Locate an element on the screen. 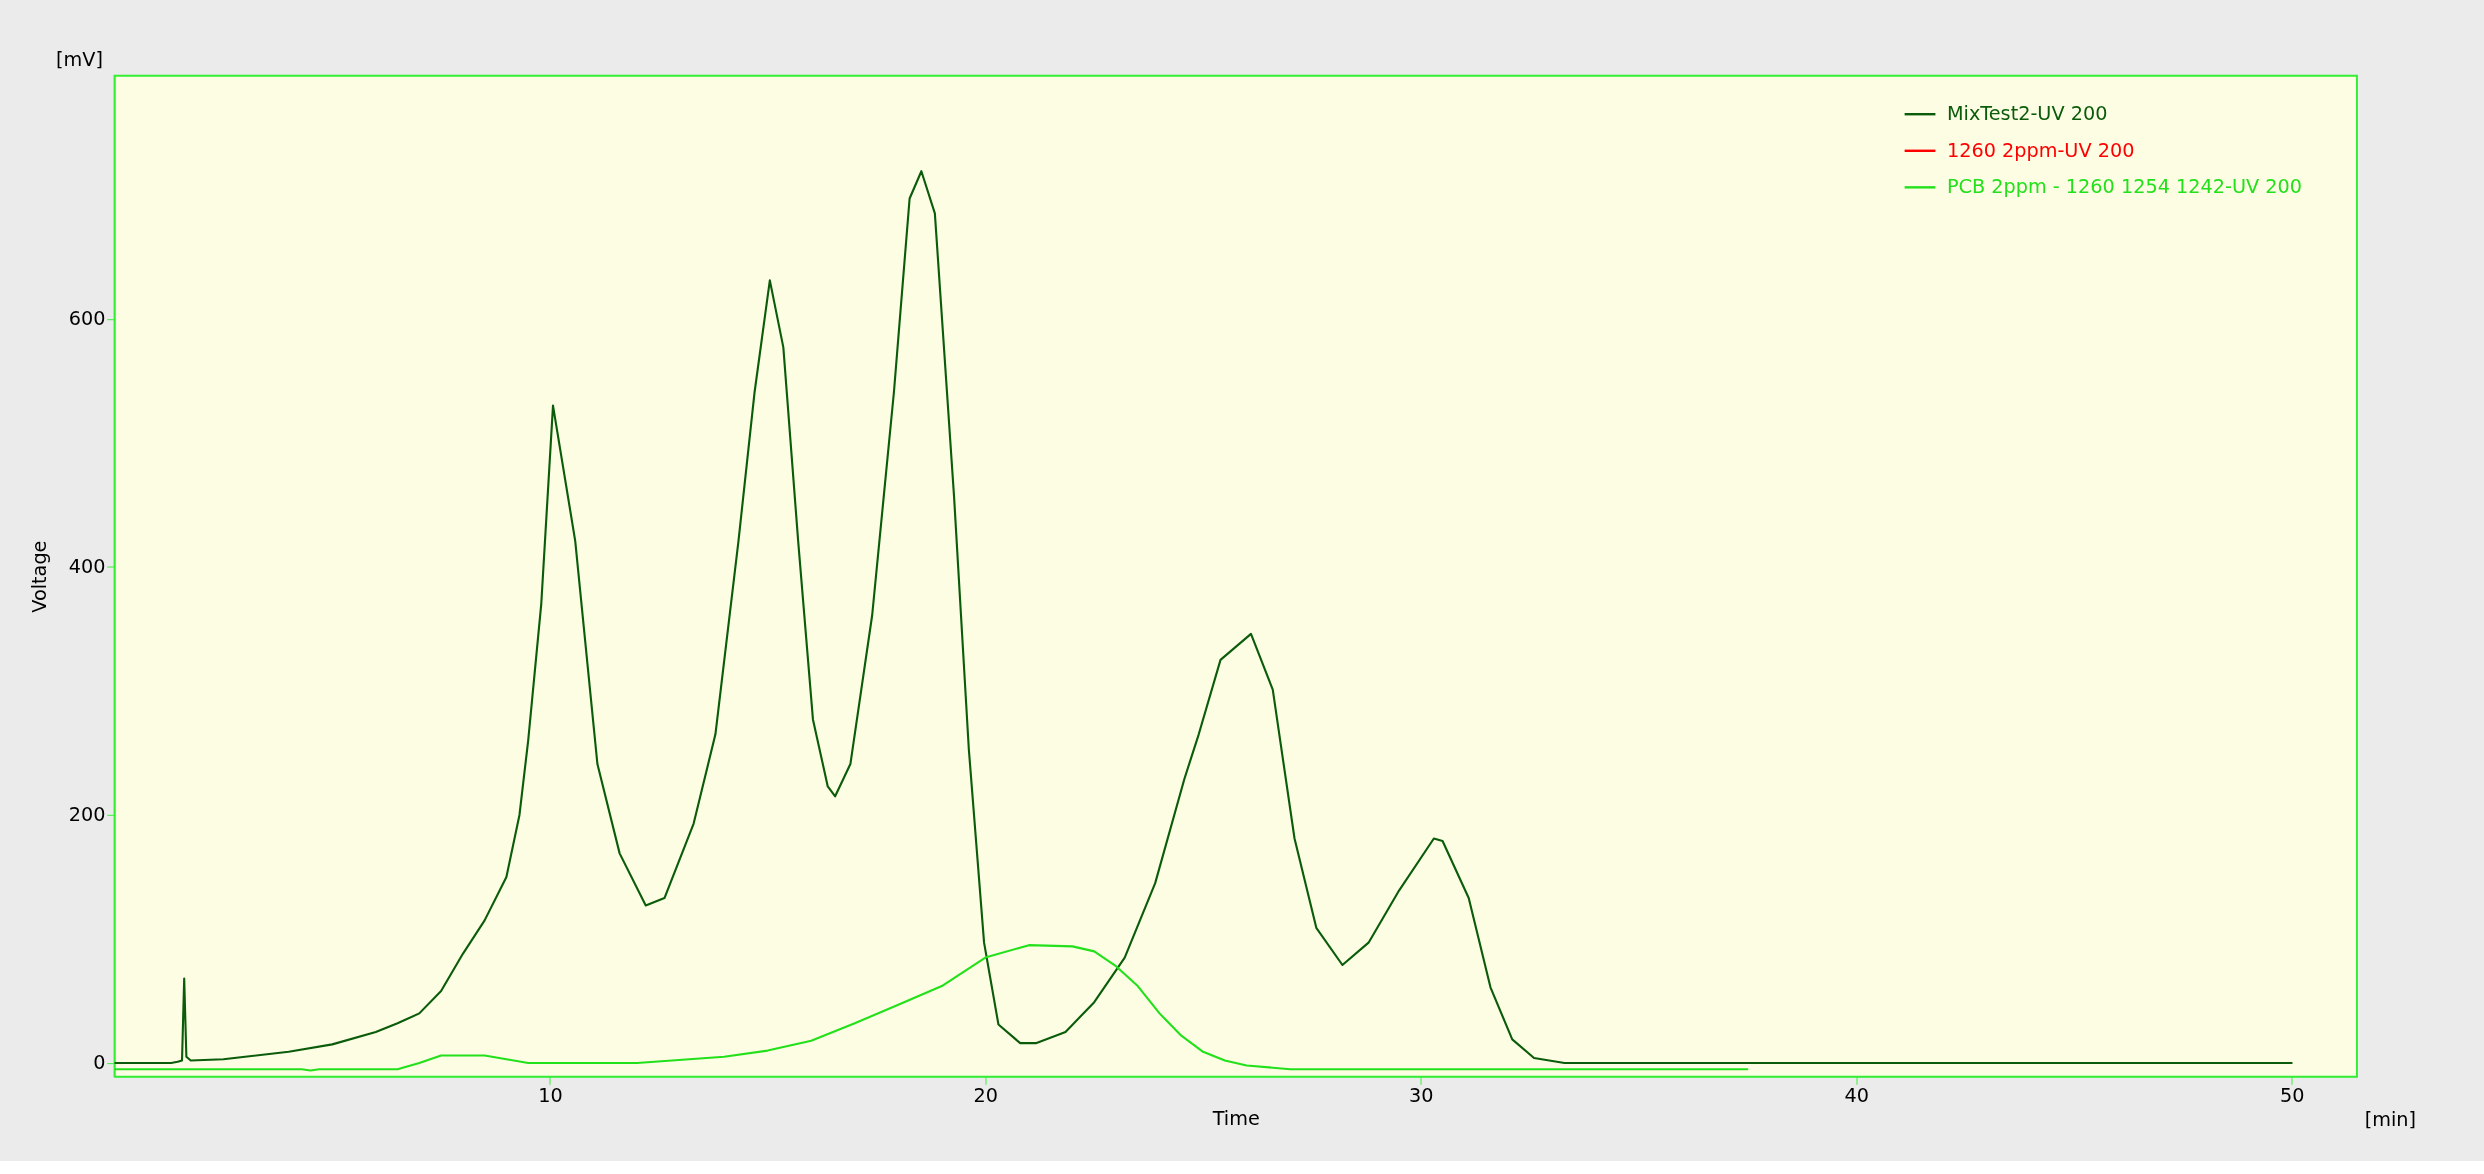 The width and height of the screenshot is (2484, 1174). y-axis-title: Voltage is located at coordinates (39, 576).